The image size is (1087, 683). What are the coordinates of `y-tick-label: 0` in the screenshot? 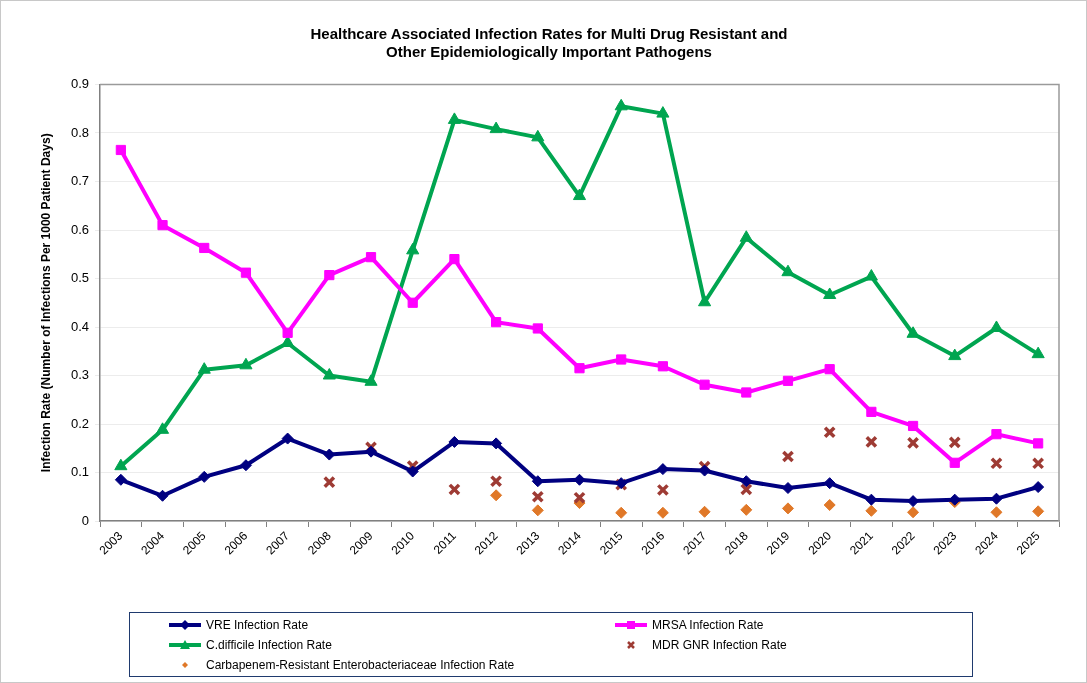 It's located at (85, 520).